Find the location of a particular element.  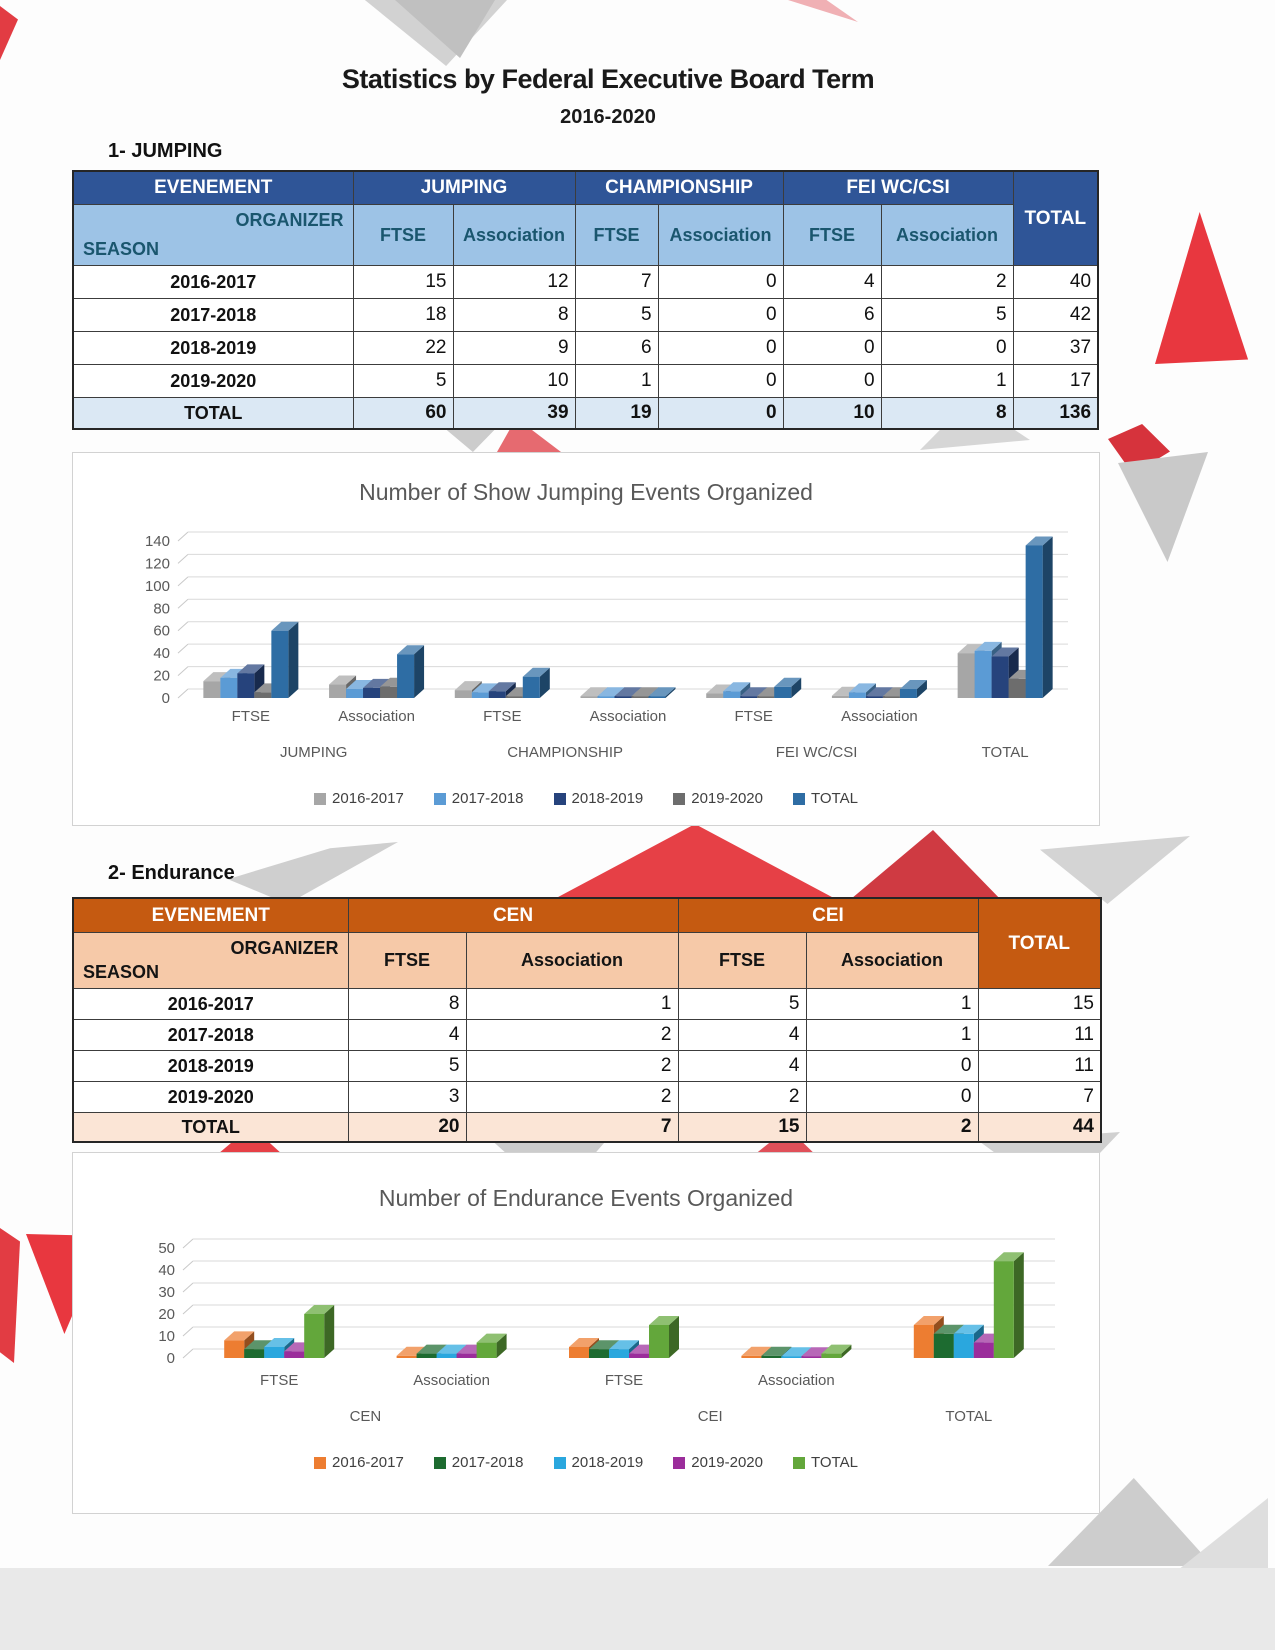

table-row: 2019-2020 3 2 2 0 7 is located at coordinates (587, 1097).